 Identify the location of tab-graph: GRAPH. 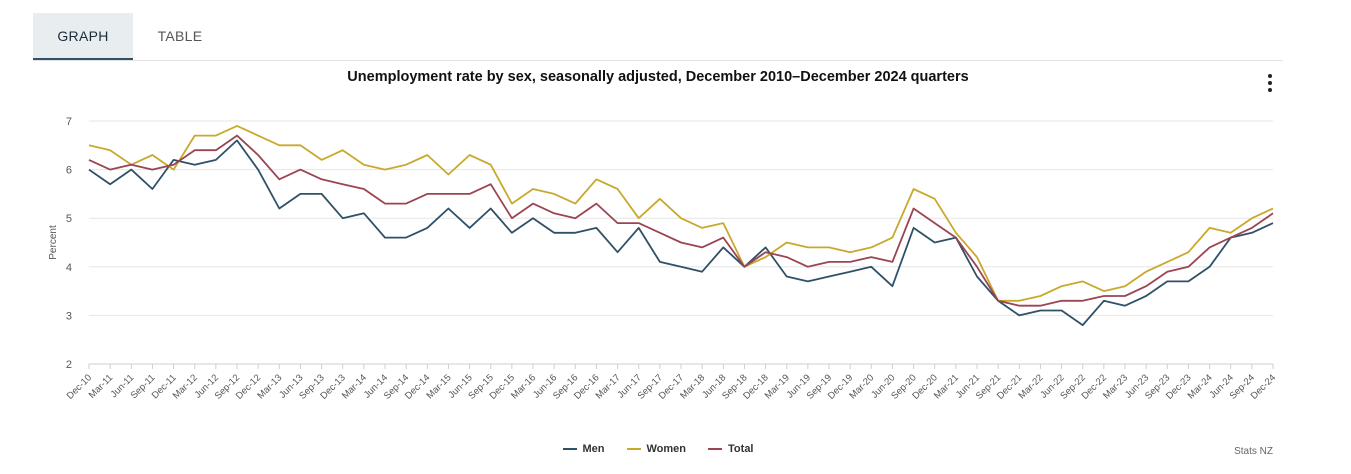
(83, 36).